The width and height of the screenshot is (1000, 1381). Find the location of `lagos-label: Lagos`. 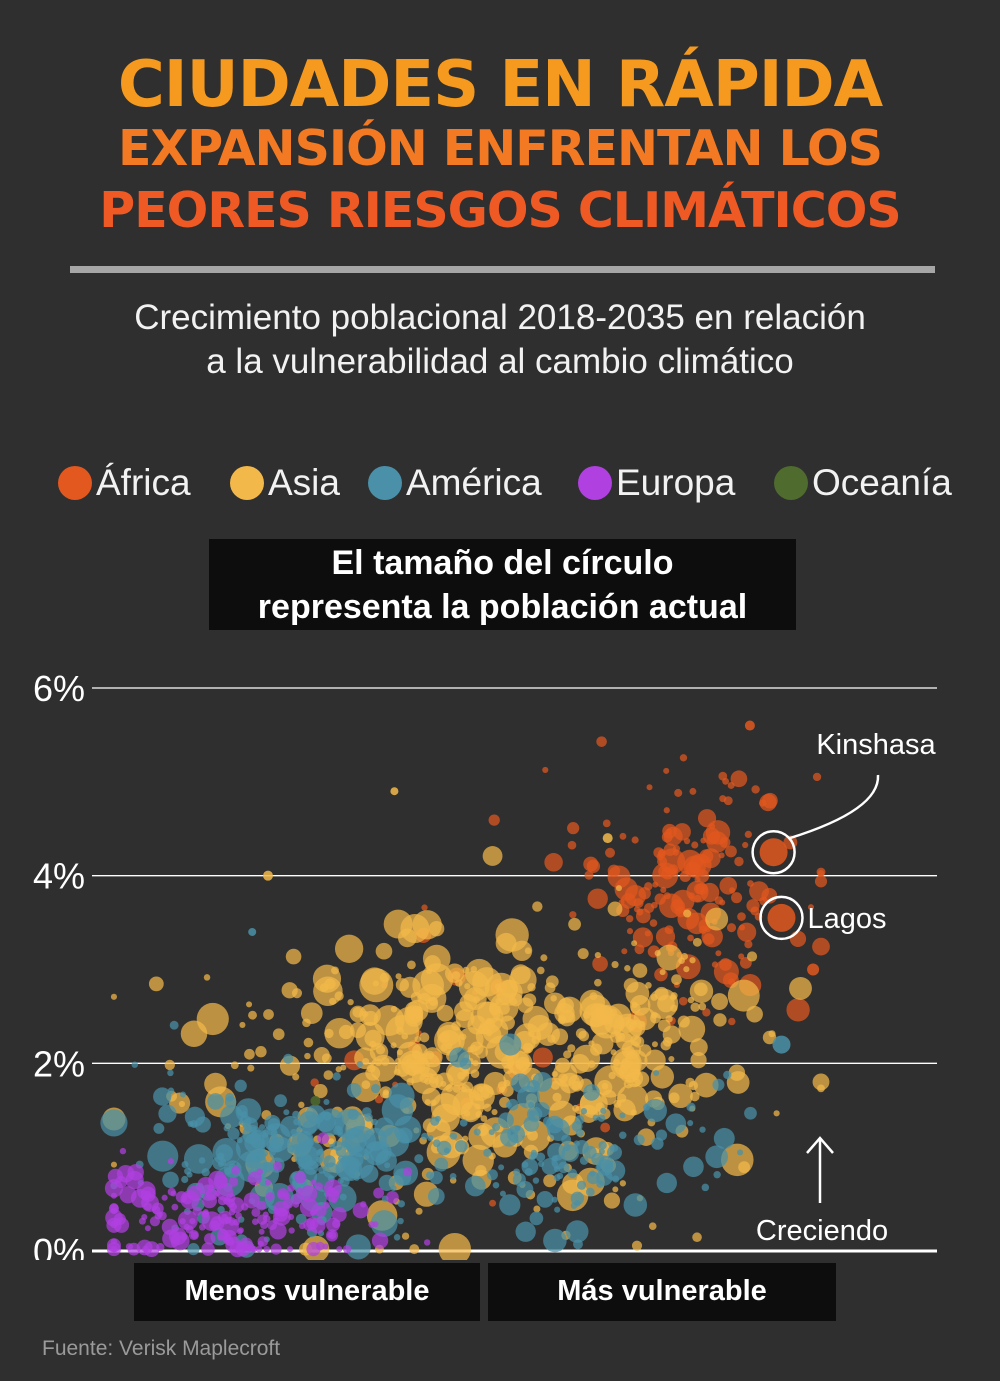

lagos-label: Lagos is located at coordinates (847, 919).